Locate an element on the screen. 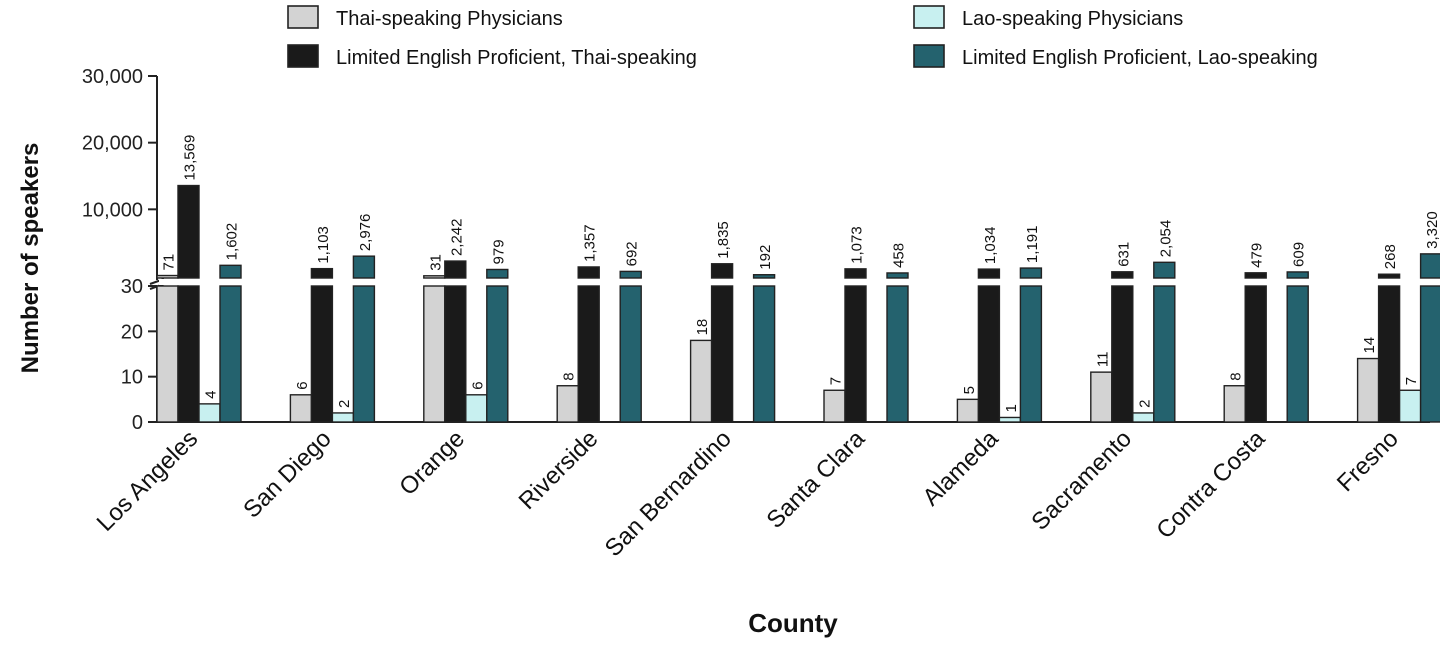 The height and width of the screenshot is (645, 1440). bar-limited-english-proficient-thai-speaking-riverside is located at coordinates (588, 344).